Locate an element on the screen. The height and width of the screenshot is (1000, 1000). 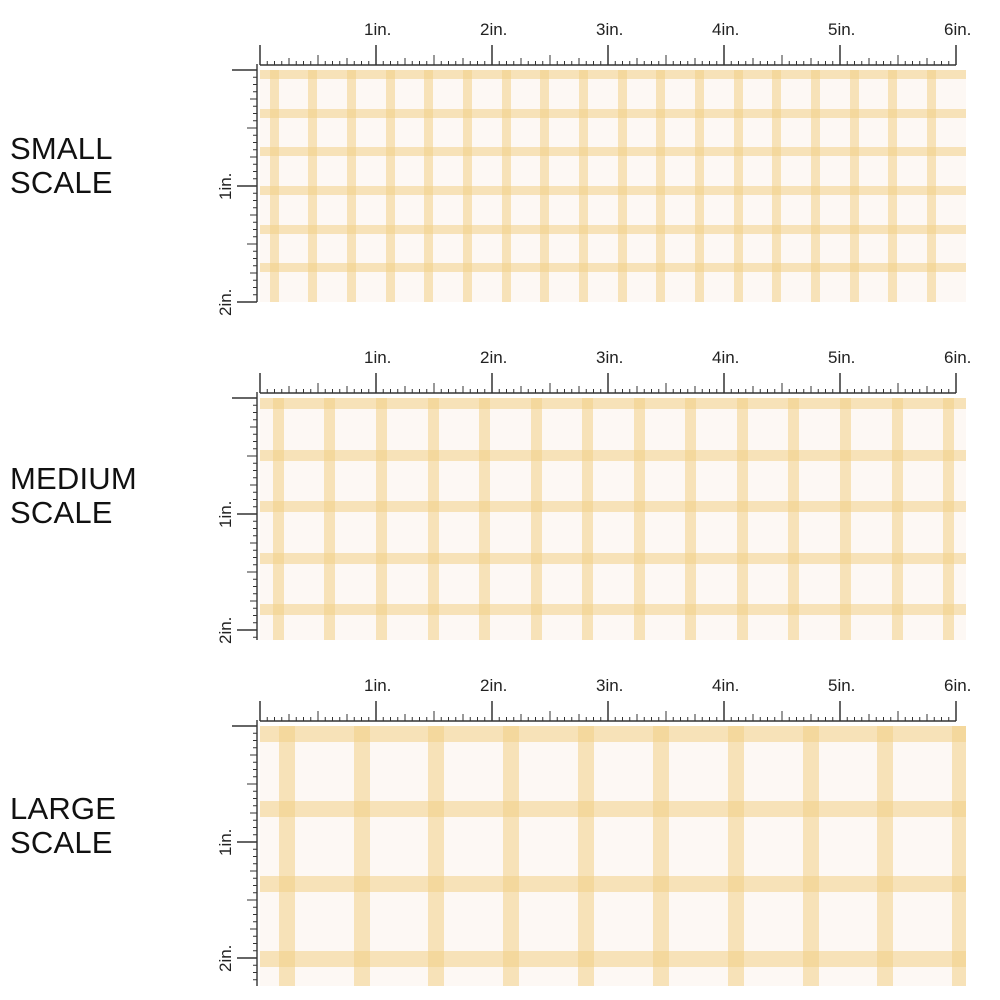
small-scale-label: SMALL SCALE is located at coordinates (61, 166).